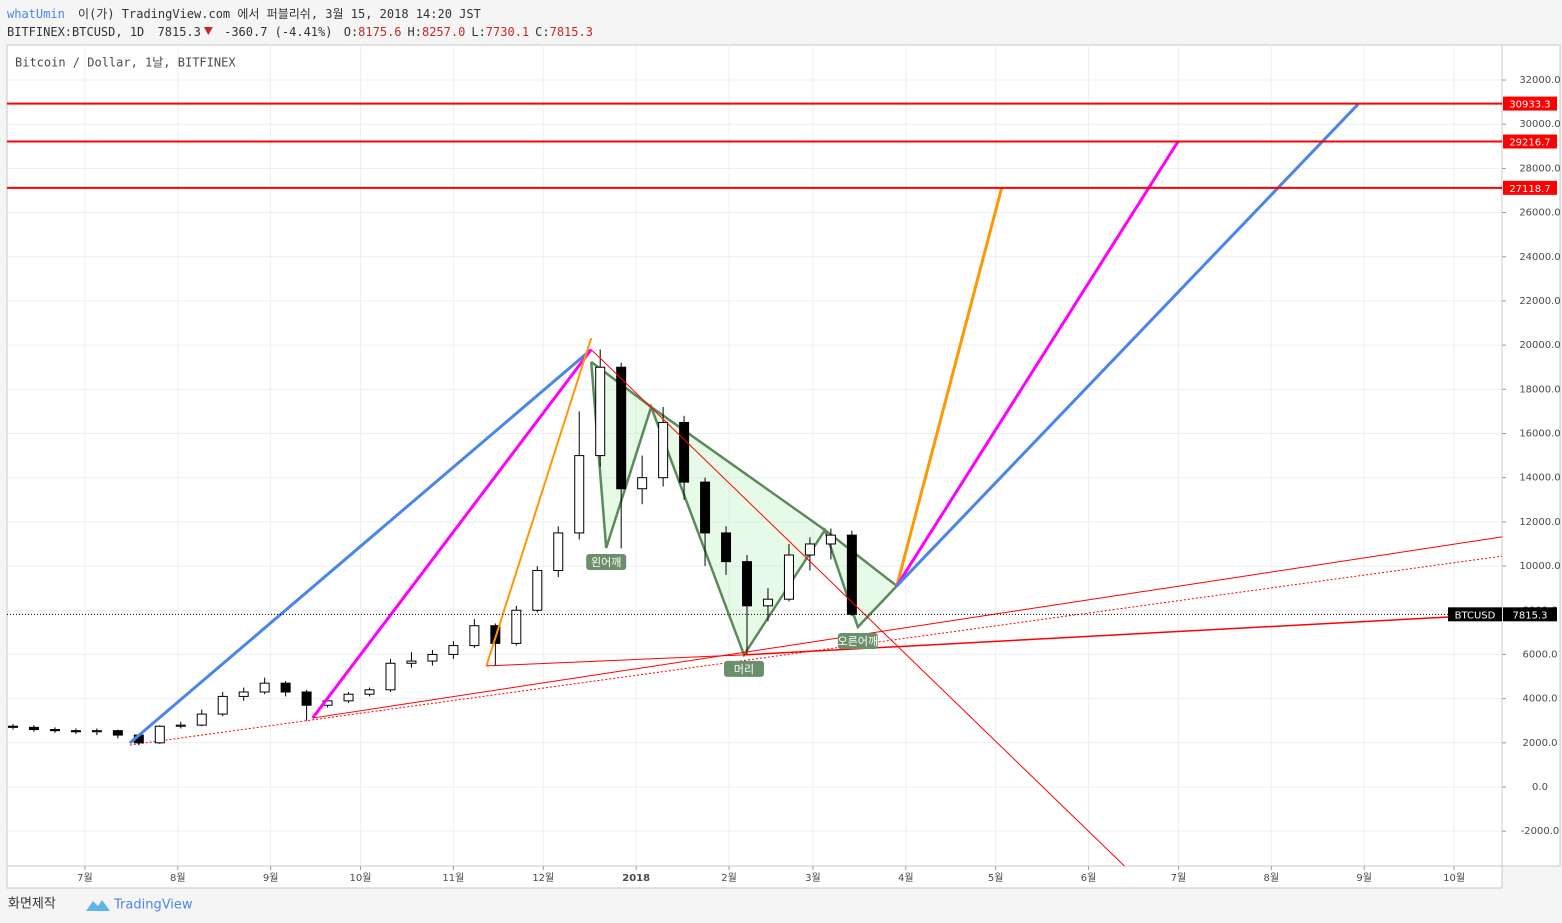  I want to click on x-tick-label: 2018, so click(636, 878).